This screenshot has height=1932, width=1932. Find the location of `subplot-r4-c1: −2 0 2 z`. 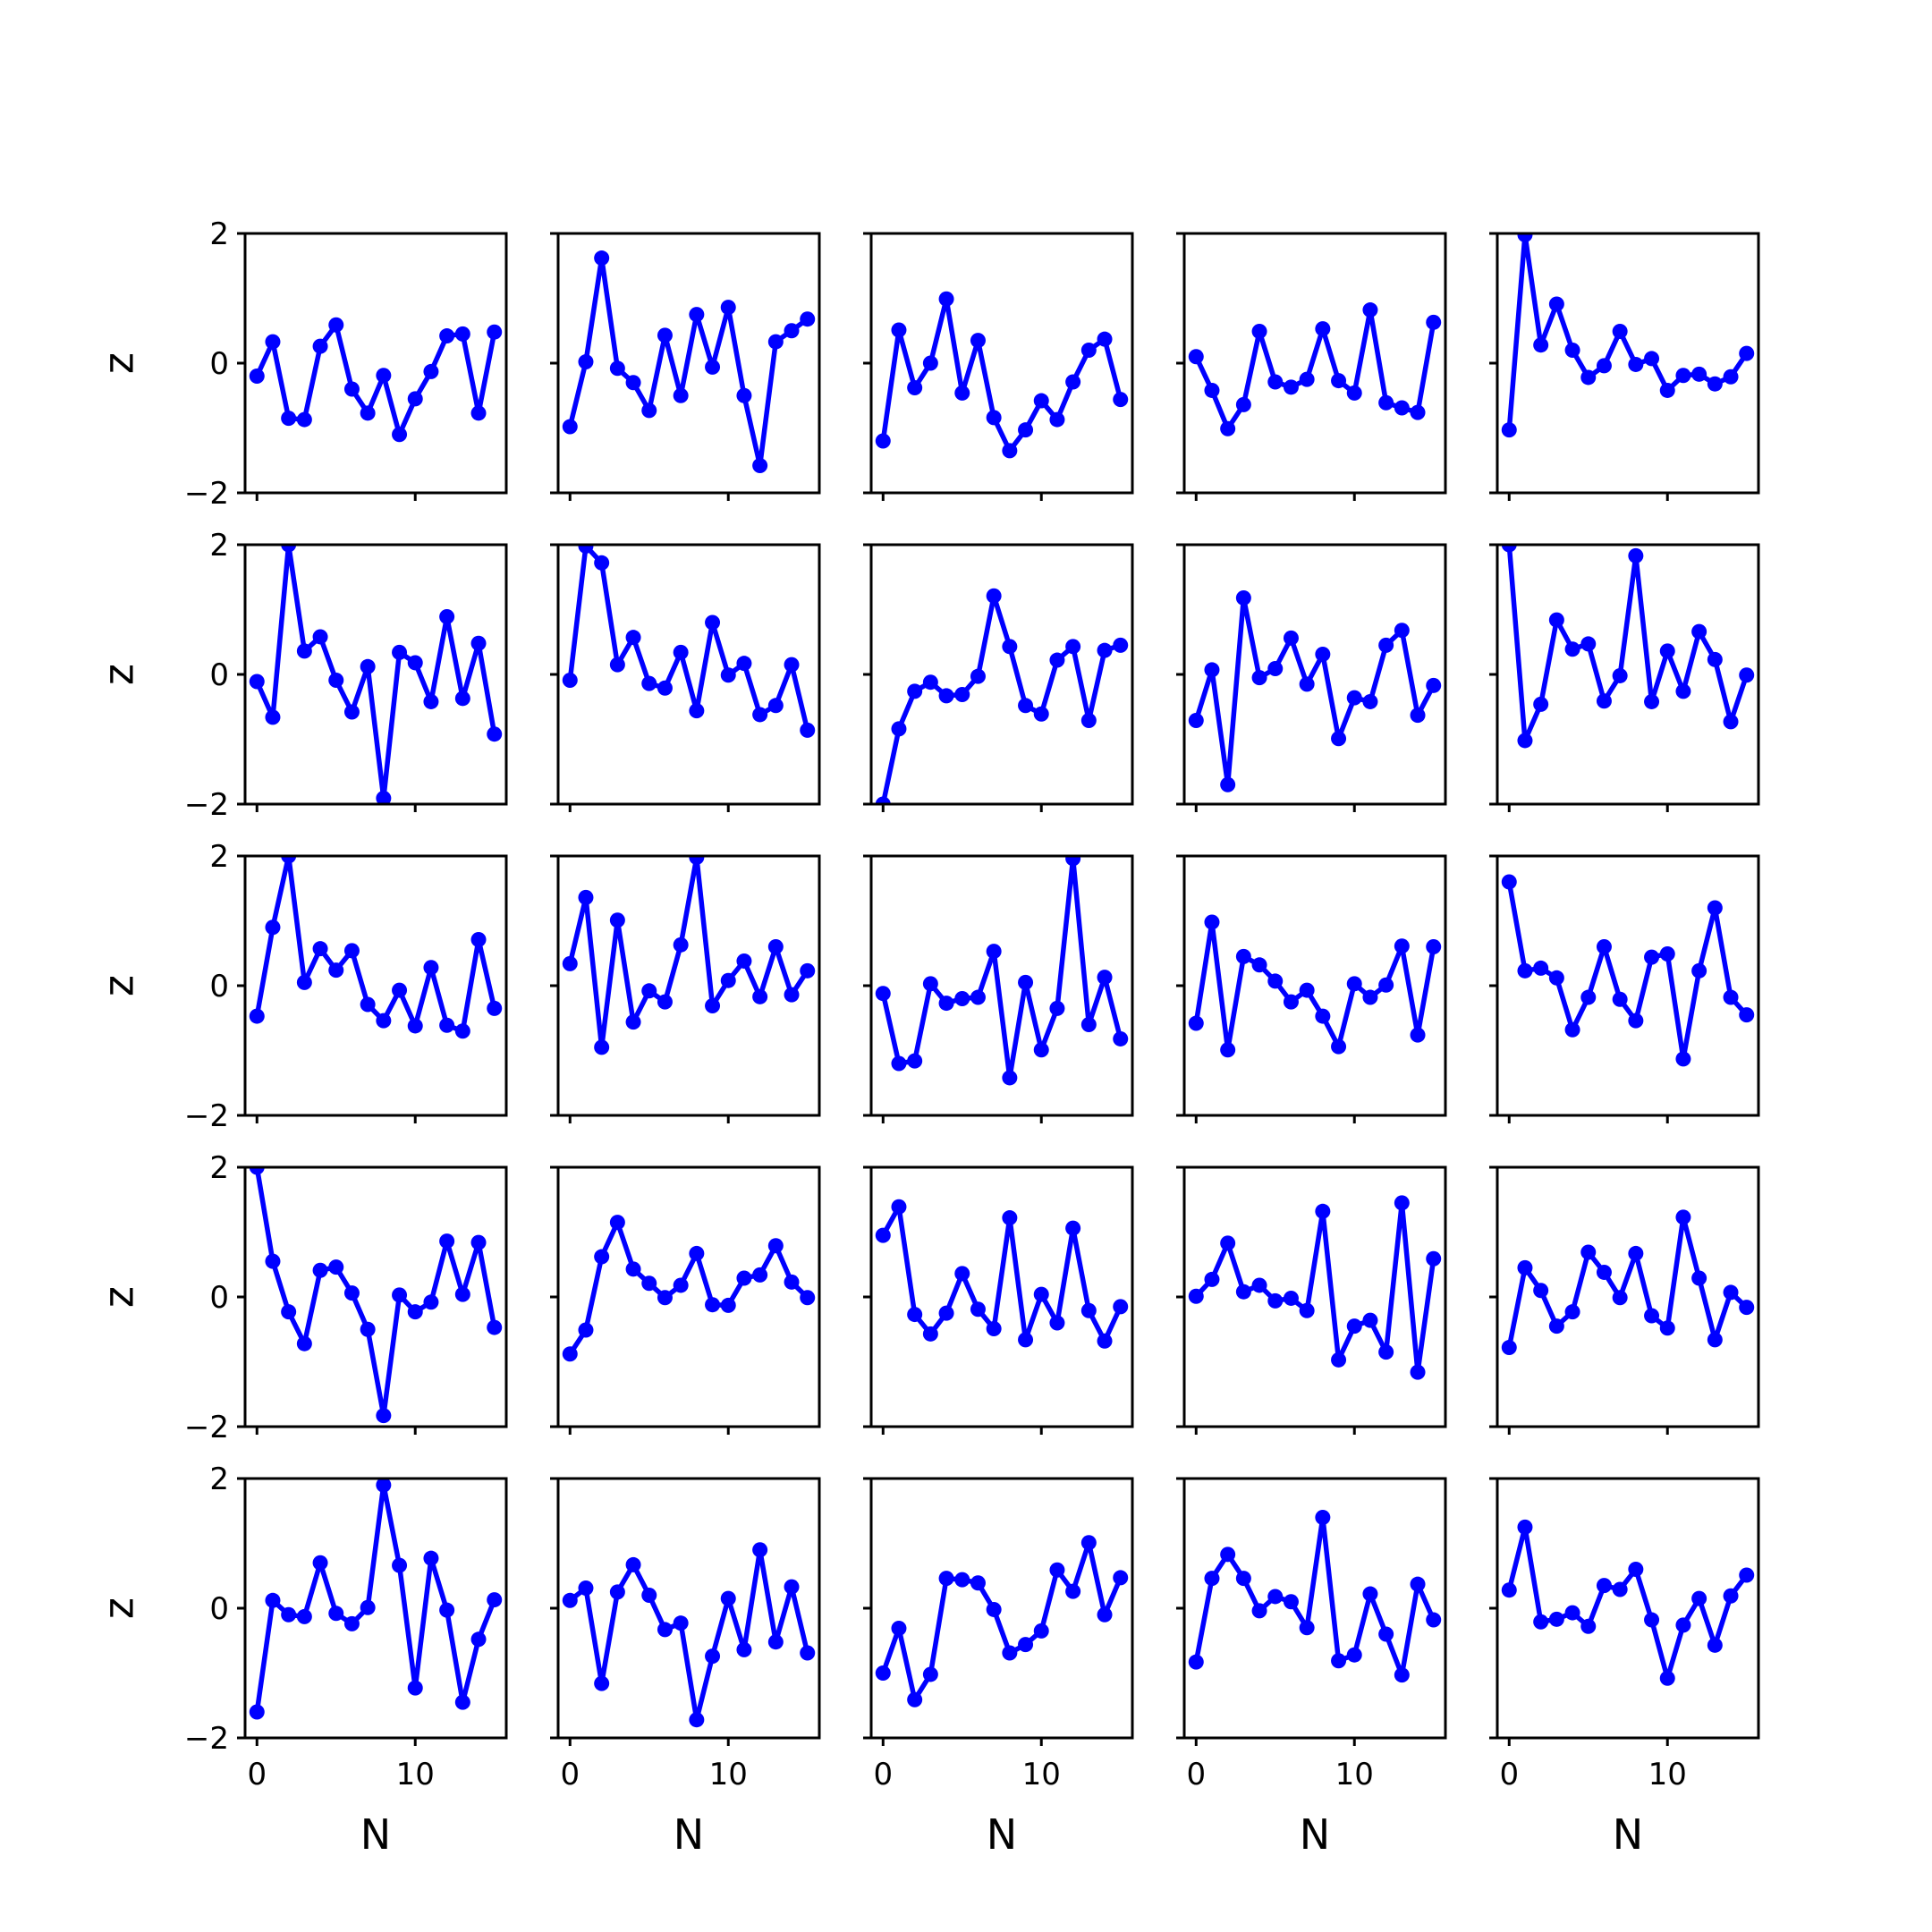

subplot-r4-c1: −2 0 2 z is located at coordinates (301, 1297).